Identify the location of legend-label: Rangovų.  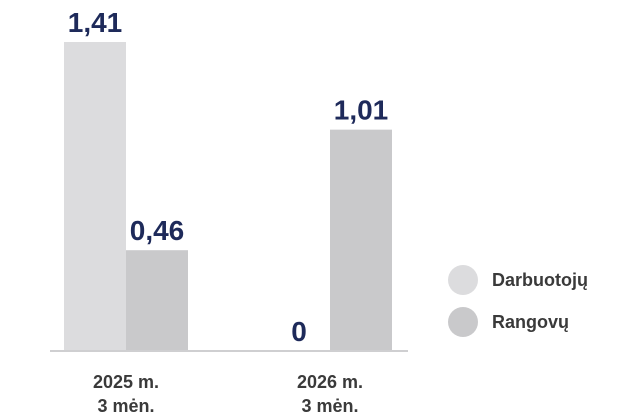
(530, 322).